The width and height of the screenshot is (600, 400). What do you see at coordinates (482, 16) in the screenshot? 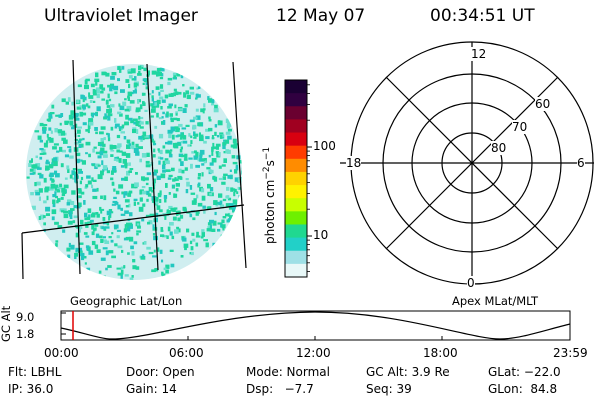
I see `time-label: 00:34:51 UT` at bounding box center [482, 16].